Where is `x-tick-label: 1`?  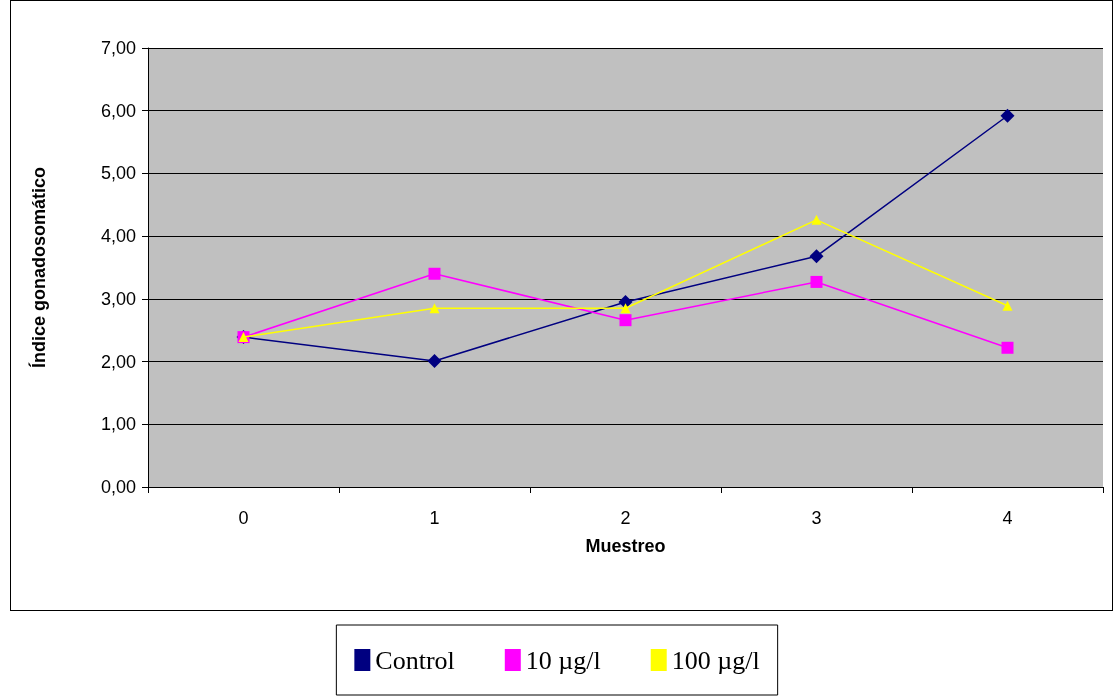
x-tick-label: 1 is located at coordinates (434, 518).